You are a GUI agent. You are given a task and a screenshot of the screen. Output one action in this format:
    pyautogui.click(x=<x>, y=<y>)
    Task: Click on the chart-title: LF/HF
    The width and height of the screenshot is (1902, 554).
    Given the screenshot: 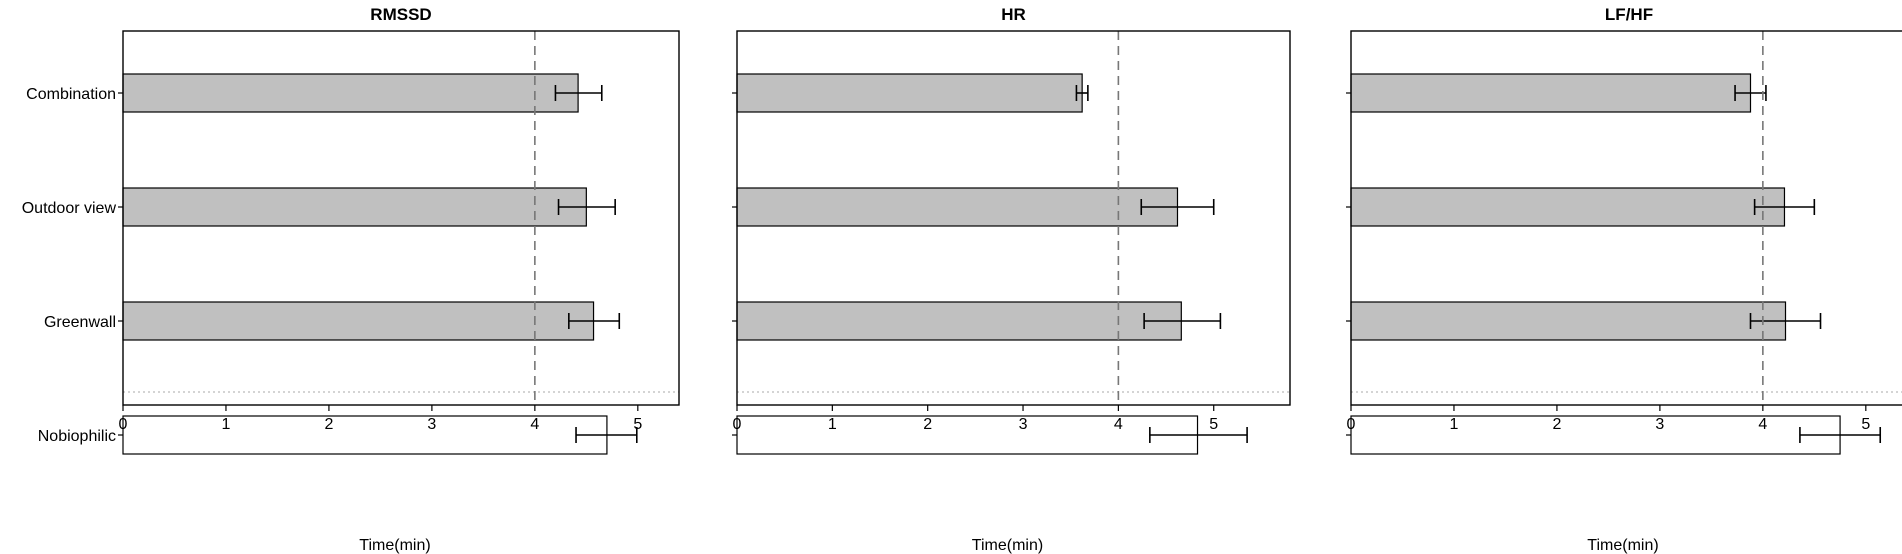 What is the action you would take?
    pyautogui.click(x=1629, y=14)
    